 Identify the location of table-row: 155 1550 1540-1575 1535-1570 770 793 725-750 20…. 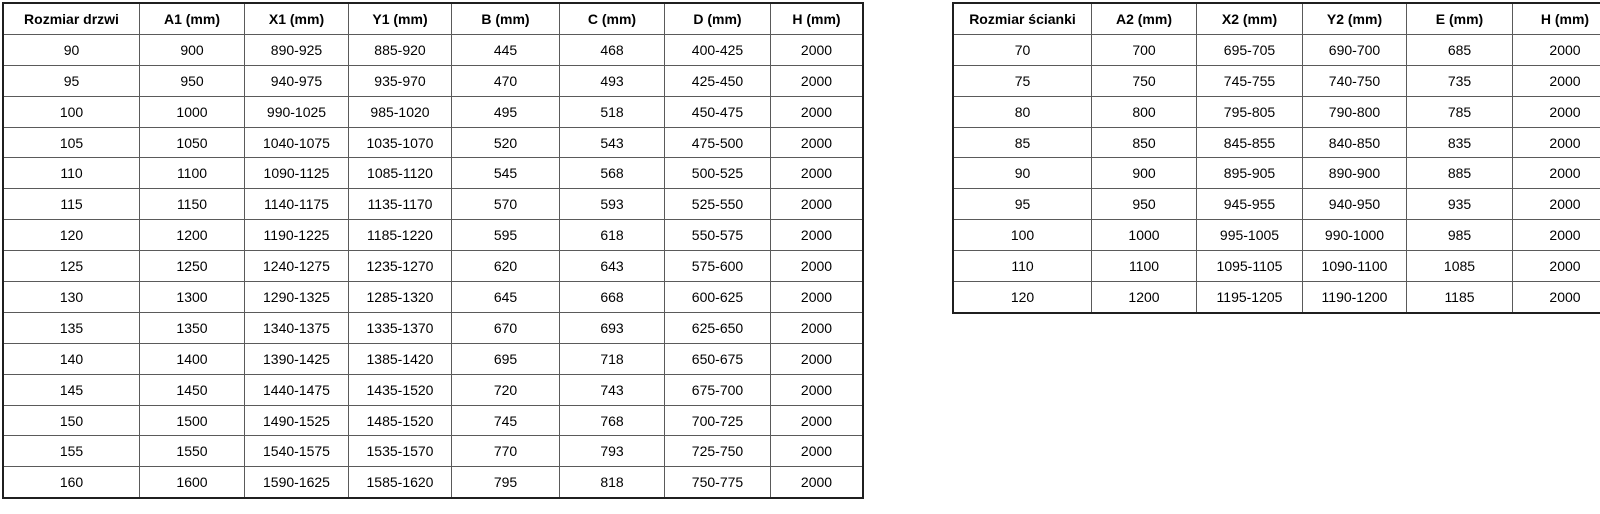
(433, 451).